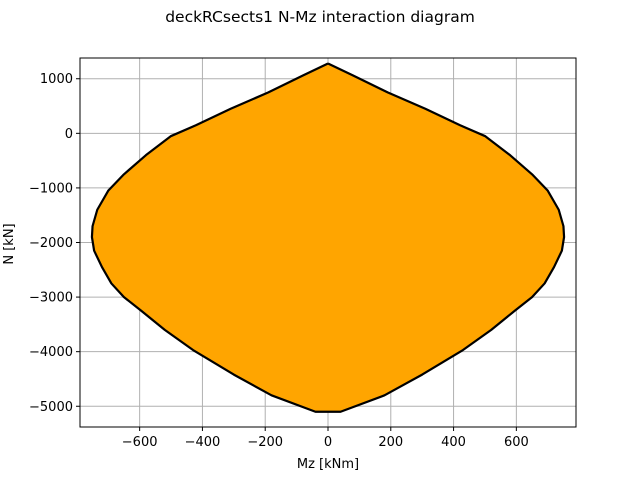 The height and width of the screenshot is (480, 640). Describe the element at coordinates (51, 352) in the screenshot. I see `y-tick-label: −4000` at that location.